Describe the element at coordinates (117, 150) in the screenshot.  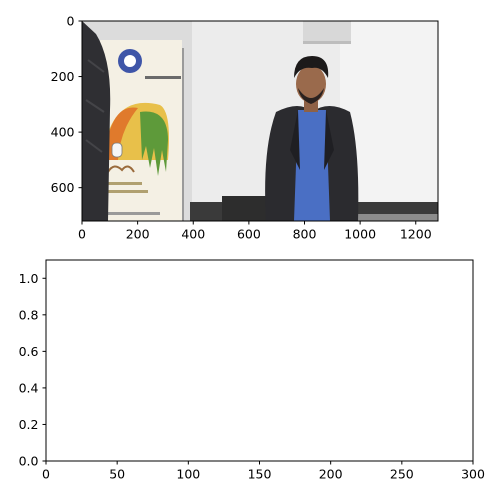
I see `standee-bulb-icon` at that location.